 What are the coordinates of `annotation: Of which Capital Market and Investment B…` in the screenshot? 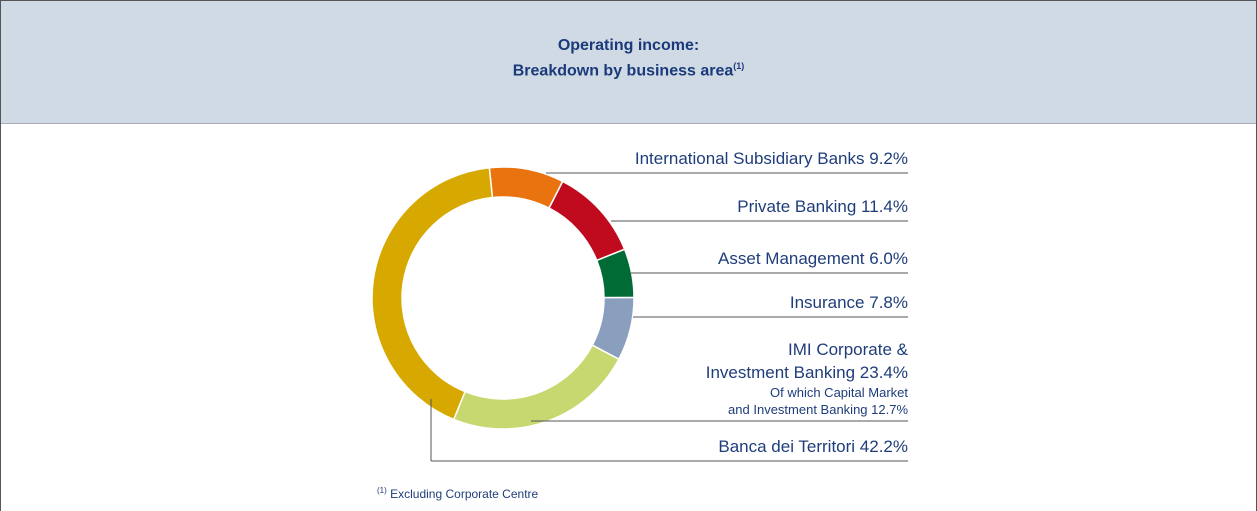 It's located at (818, 401).